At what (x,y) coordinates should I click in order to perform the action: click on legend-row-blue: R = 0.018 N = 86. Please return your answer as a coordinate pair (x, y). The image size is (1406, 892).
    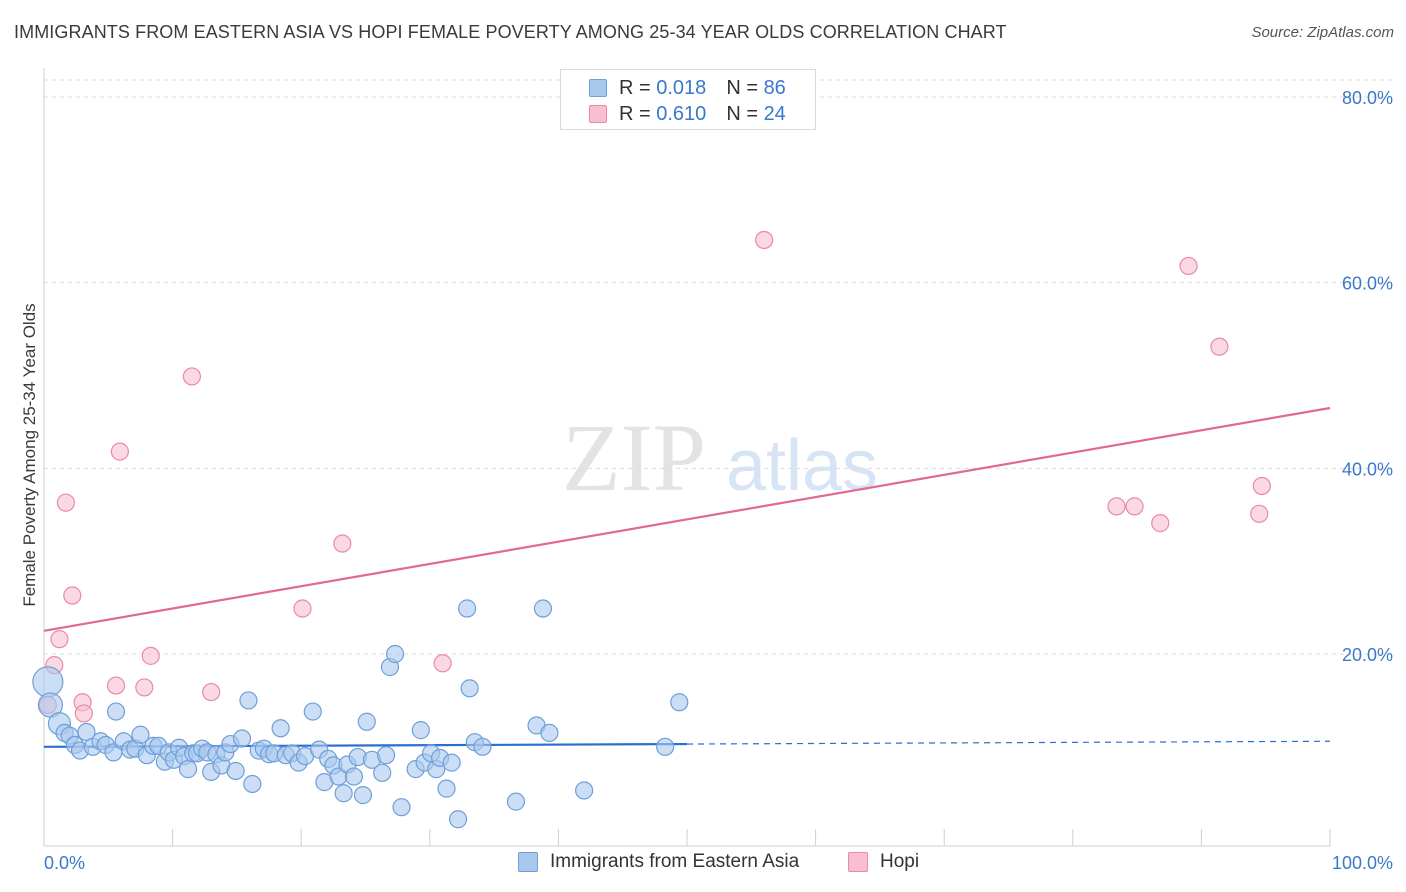
    Looking at the image, I should click on (687, 88).